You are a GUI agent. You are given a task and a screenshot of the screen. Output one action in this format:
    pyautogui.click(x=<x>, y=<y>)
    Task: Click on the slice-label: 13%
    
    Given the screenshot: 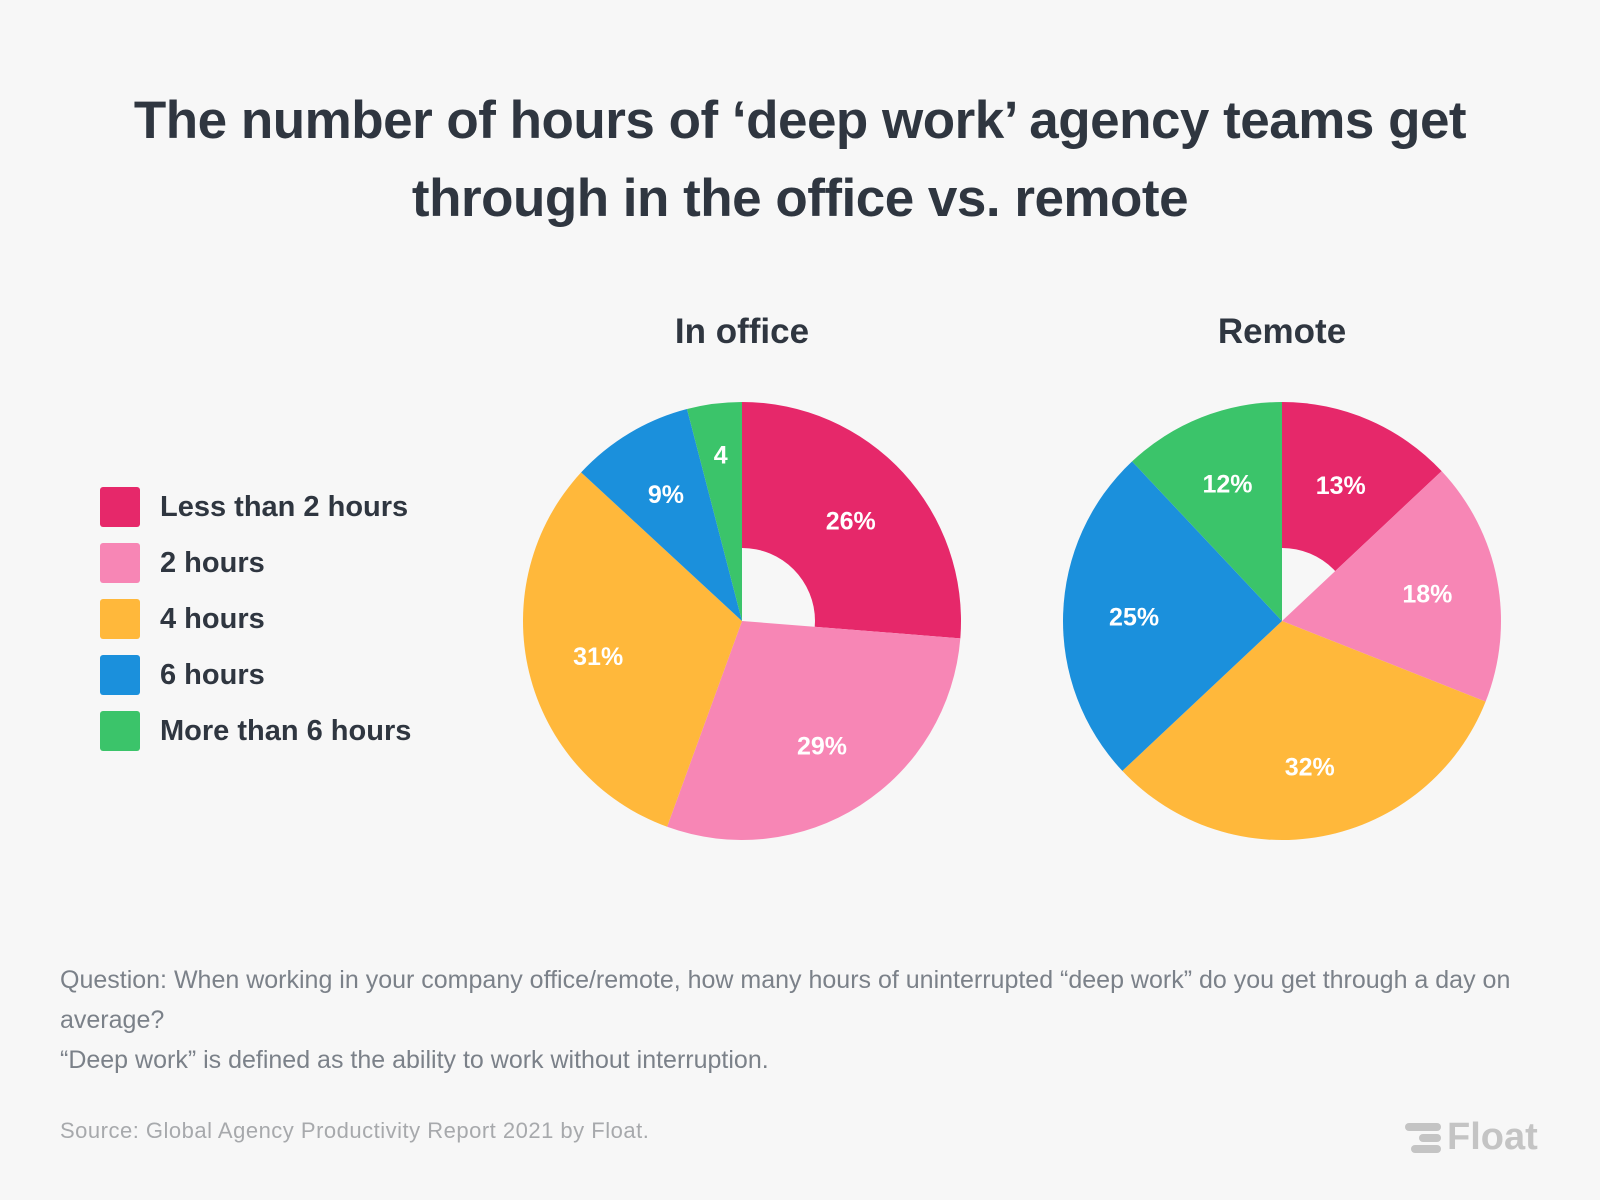 What is the action you would take?
    pyautogui.click(x=1341, y=486)
    